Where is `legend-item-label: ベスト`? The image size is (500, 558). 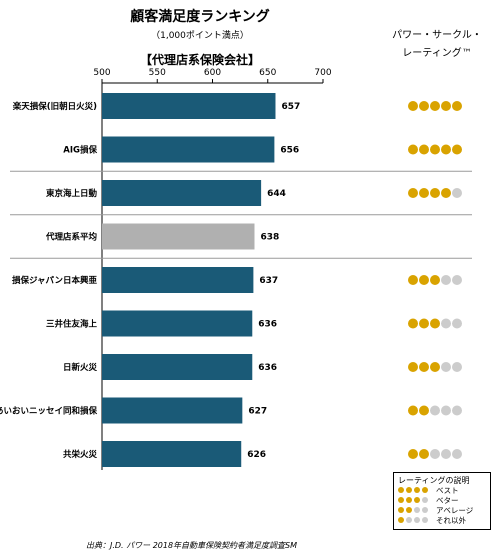 legend-item-label: ベスト is located at coordinates (447, 490).